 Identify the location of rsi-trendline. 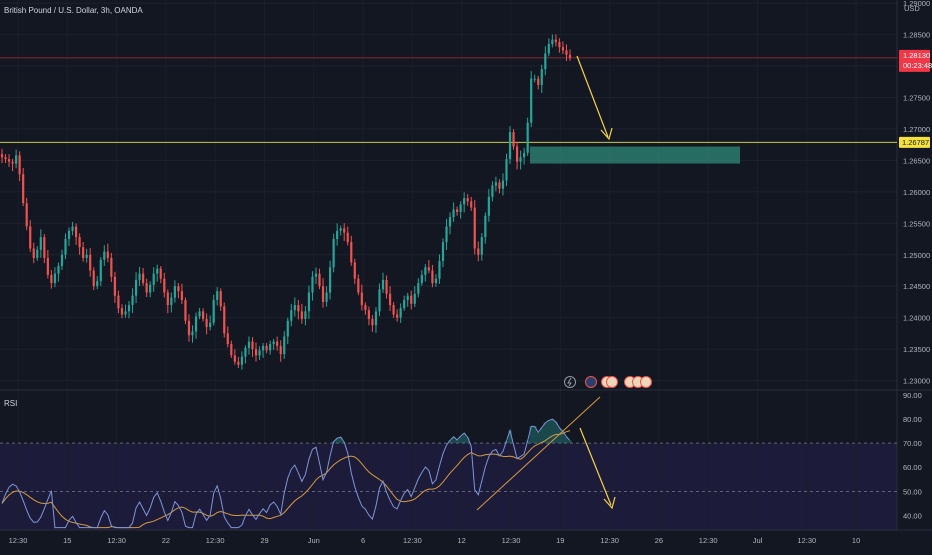
(538, 453).